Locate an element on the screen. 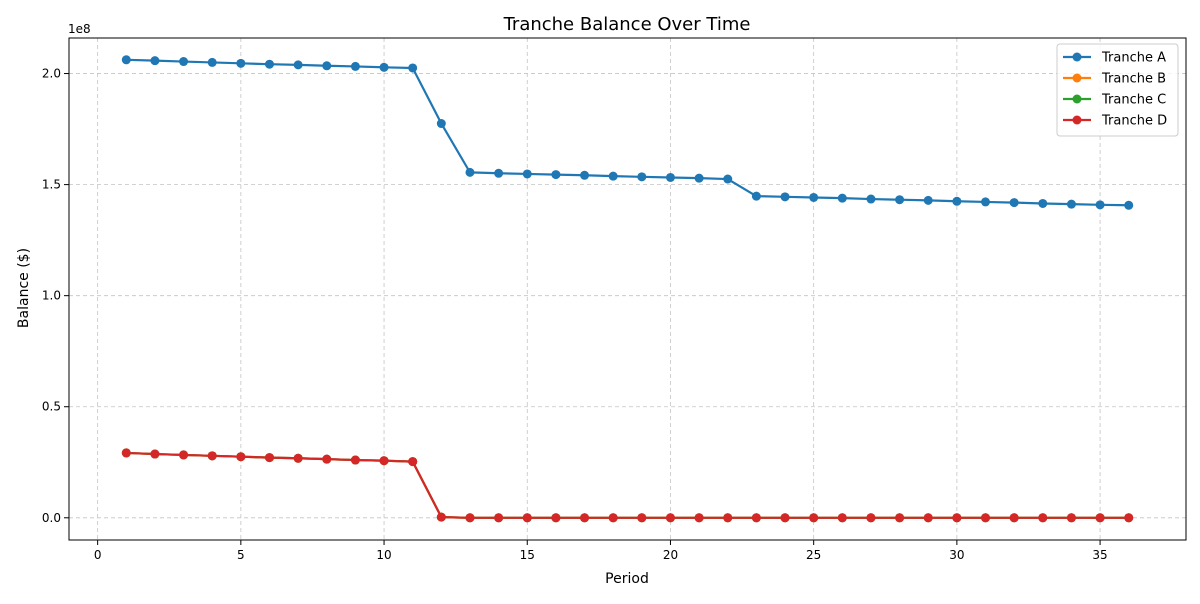 This screenshot has width=1200, height=604. legend-item: Tranche C is located at coordinates (1114, 100).